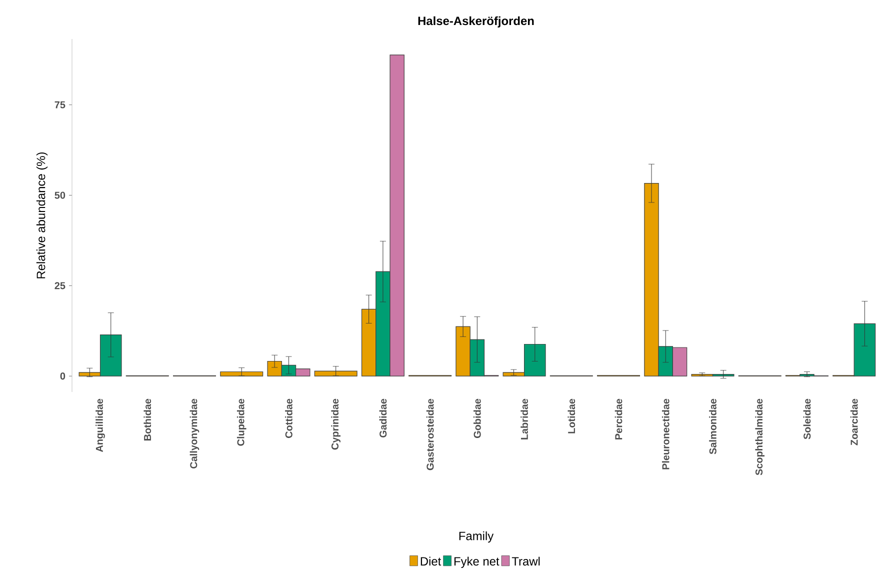 Image resolution: width=878 pixels, height=574 pixels. Describe the element at coordinates (854, 422) in the screenshot. I see `x-tick-label: Zoarcidae` at that location.